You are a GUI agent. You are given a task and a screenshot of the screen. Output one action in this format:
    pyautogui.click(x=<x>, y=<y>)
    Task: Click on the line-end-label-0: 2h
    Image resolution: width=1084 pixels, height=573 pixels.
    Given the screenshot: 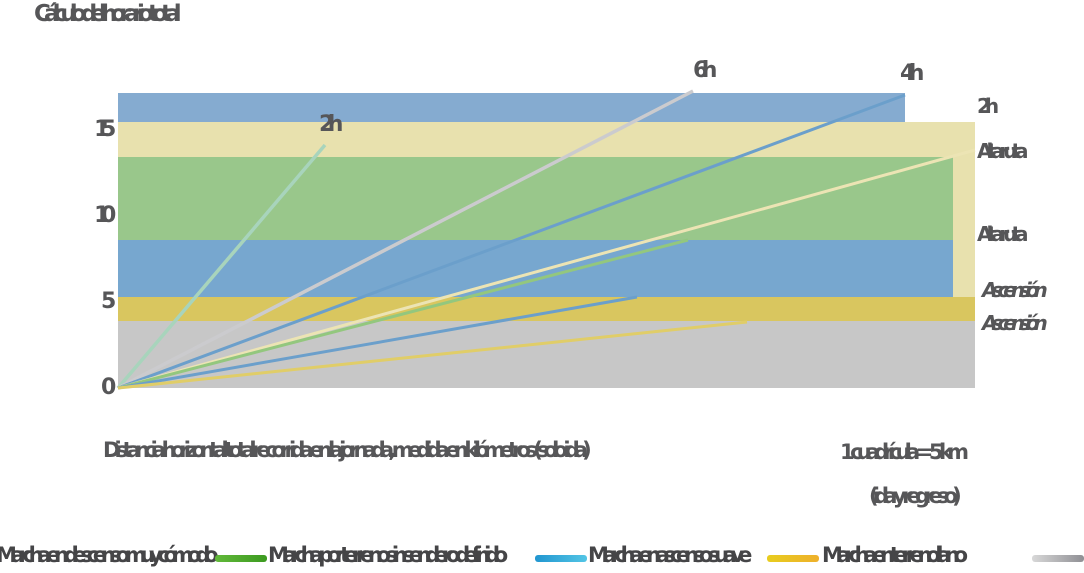 What is the action you would take?
    pyautogui.click(x=331, y=124)
    